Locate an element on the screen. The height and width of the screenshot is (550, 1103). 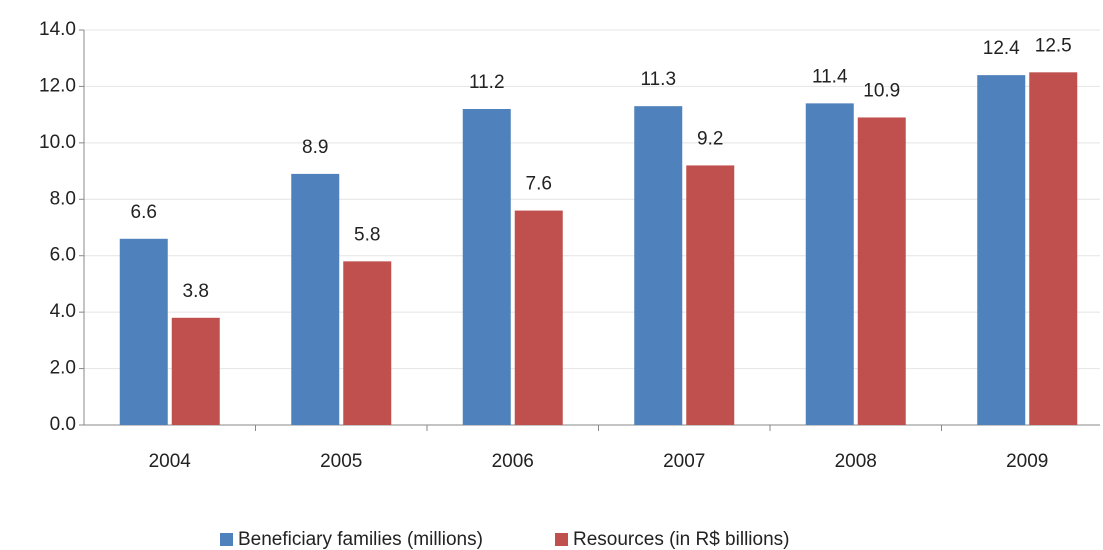
x-tick-label: 2007 is located at coordinates (684, 461).